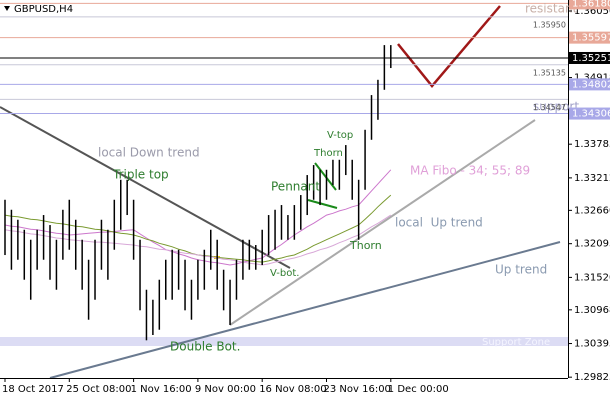  I want to click on price-level-label: 1.34306, so click(591, 114).